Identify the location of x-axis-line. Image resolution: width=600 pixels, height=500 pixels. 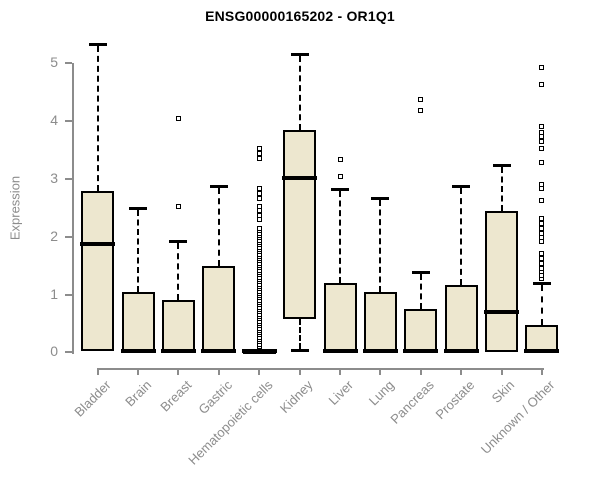
(320, 368).